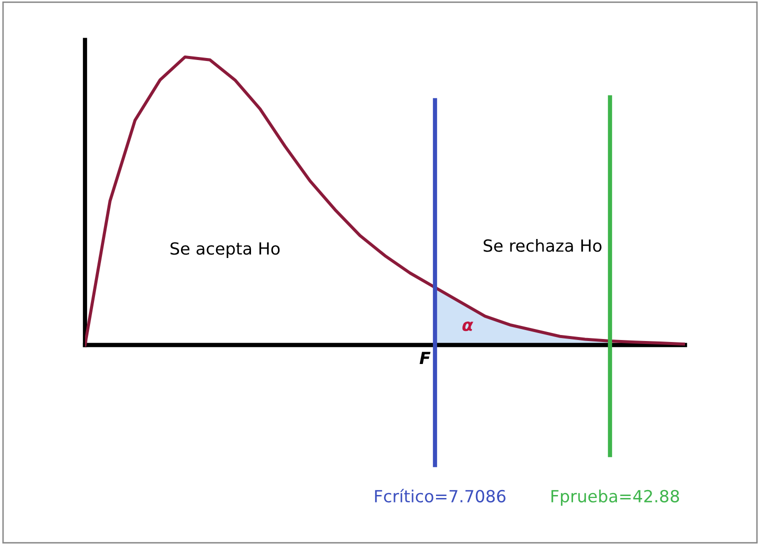 This screenshot has width=760, height=545. What do you see at coordinates (543, 245) in the screenshot?
I see `annotation: Se rechaza Ho` at bounding box center [543, 245].